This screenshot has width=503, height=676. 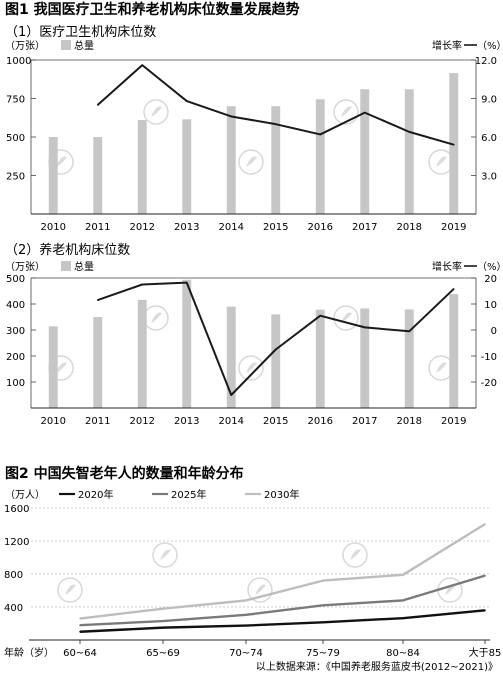 I want to click on left-tick-label: 750, so click(x=15, y=100).